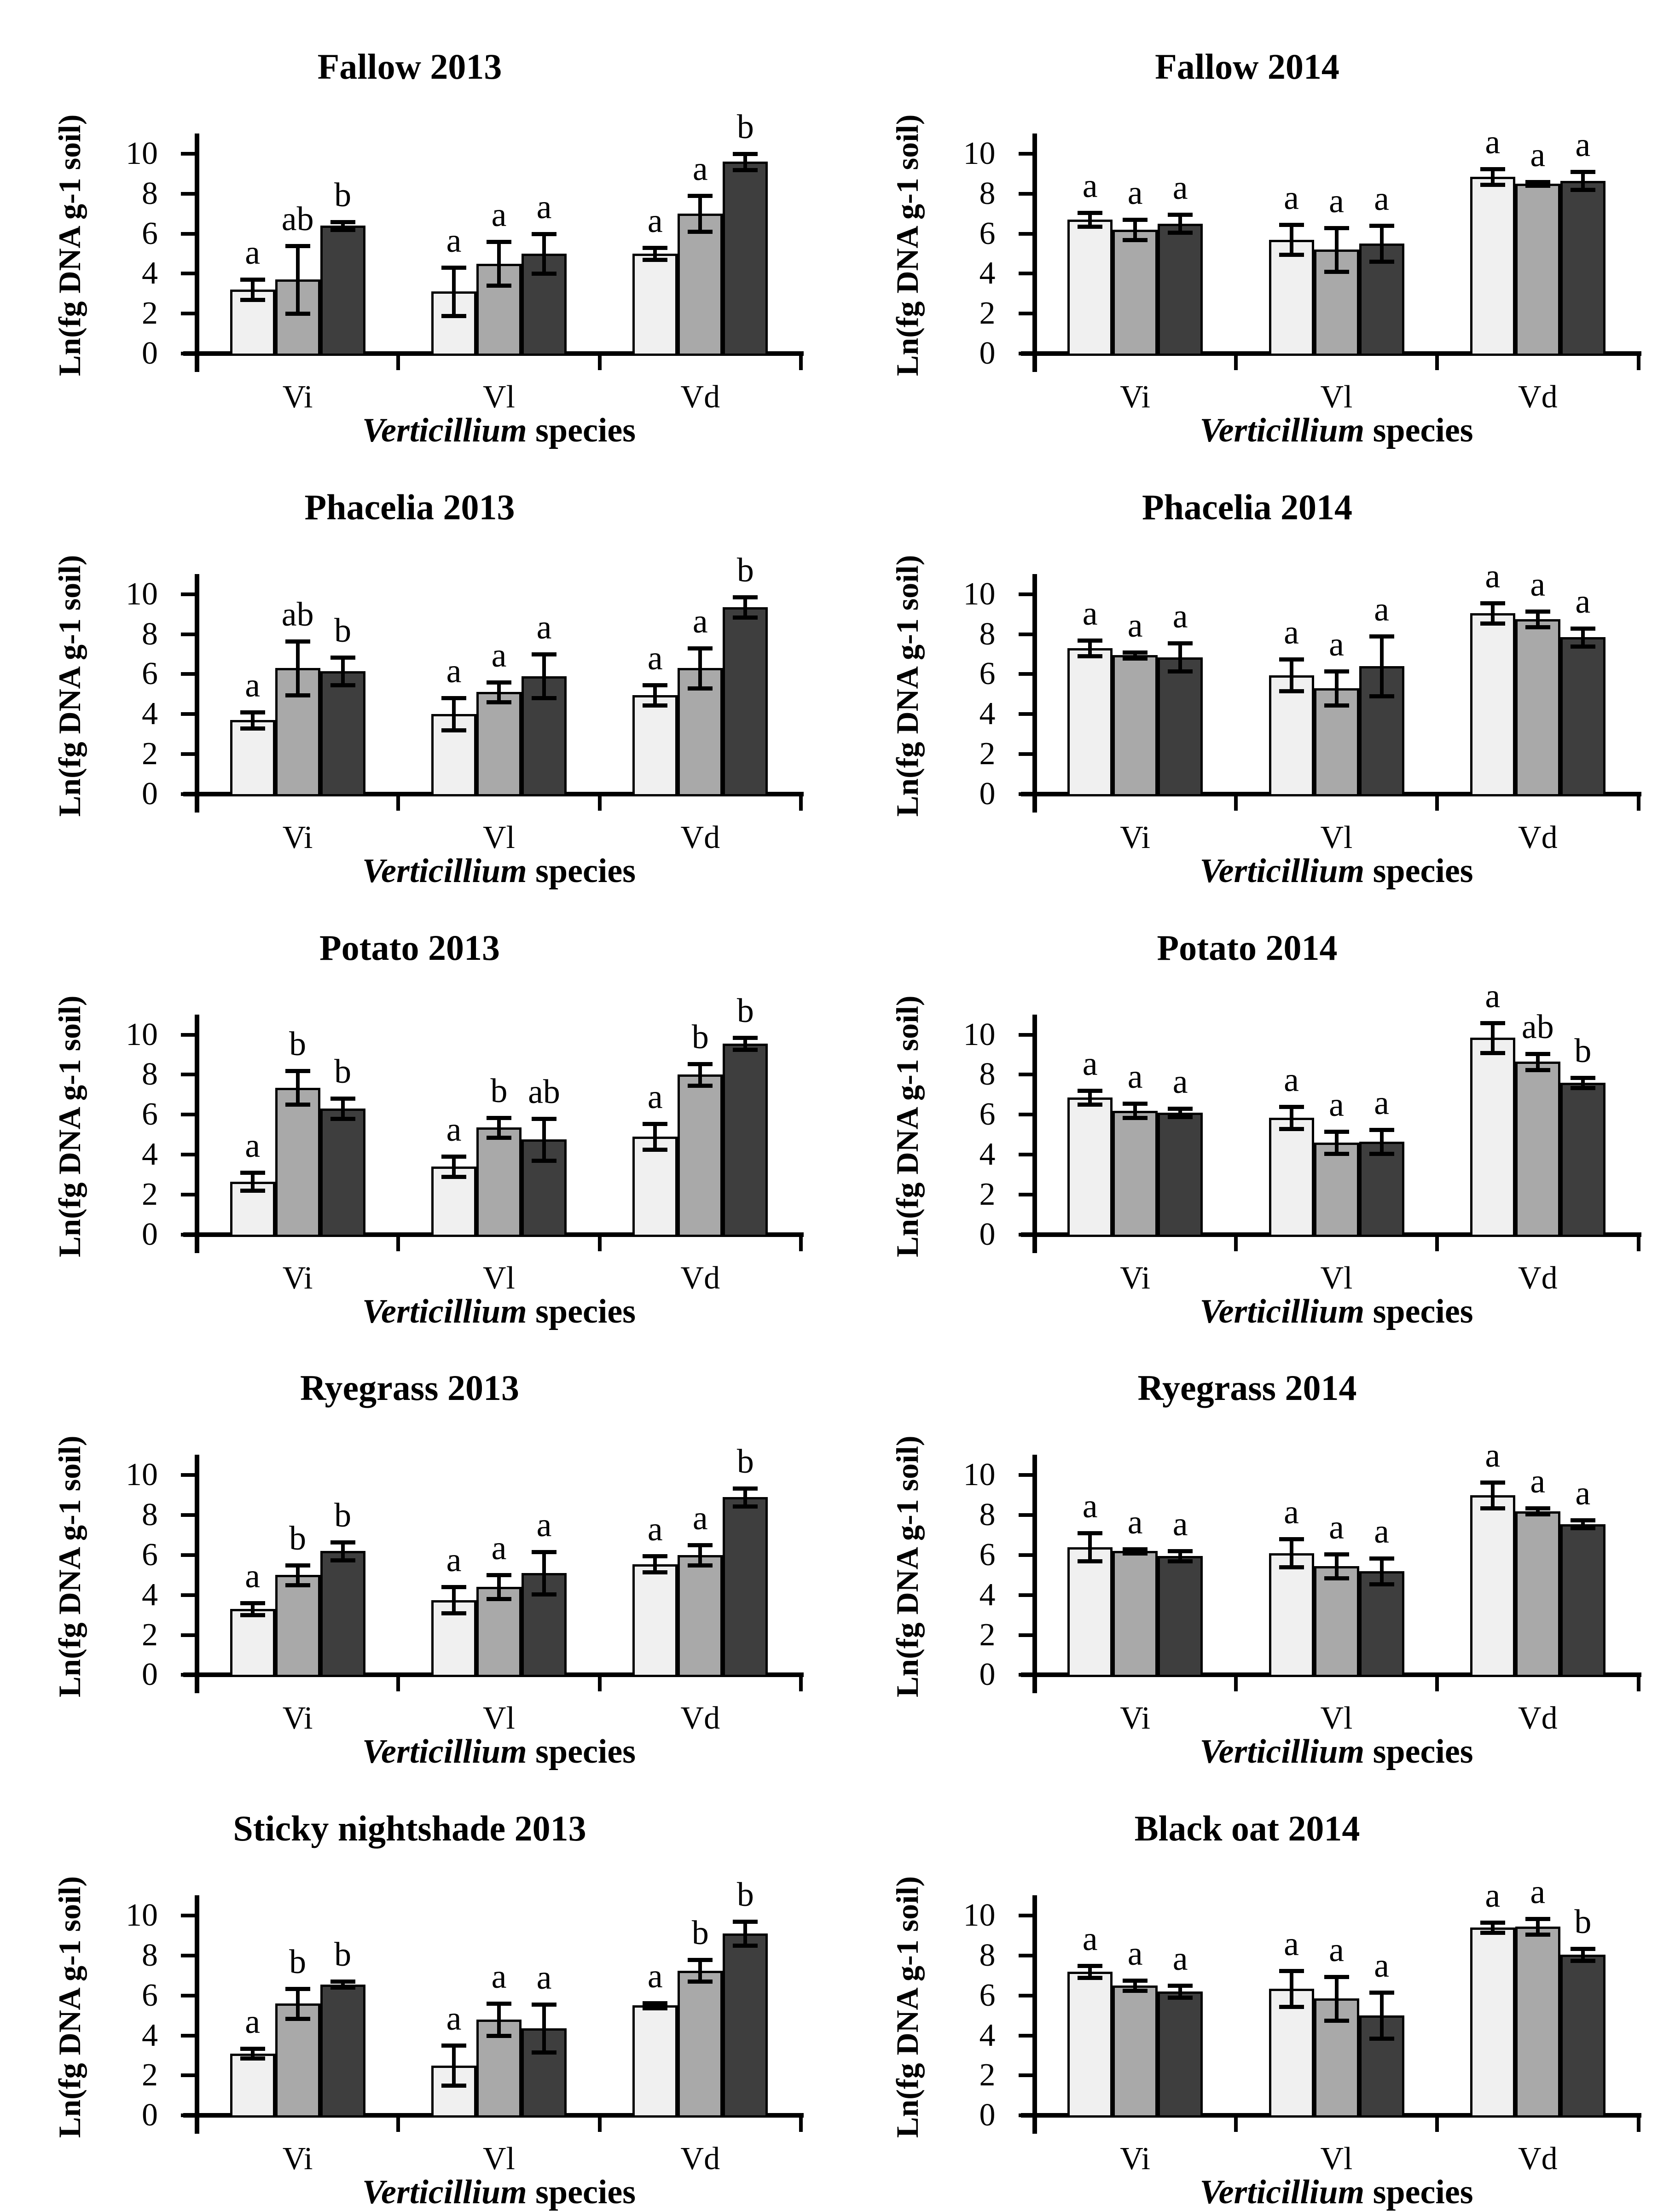  Describe the element at coordinates (409, 1829) in the screenshot. I see `chart-title: Sticky nightshade 2013` at that location.